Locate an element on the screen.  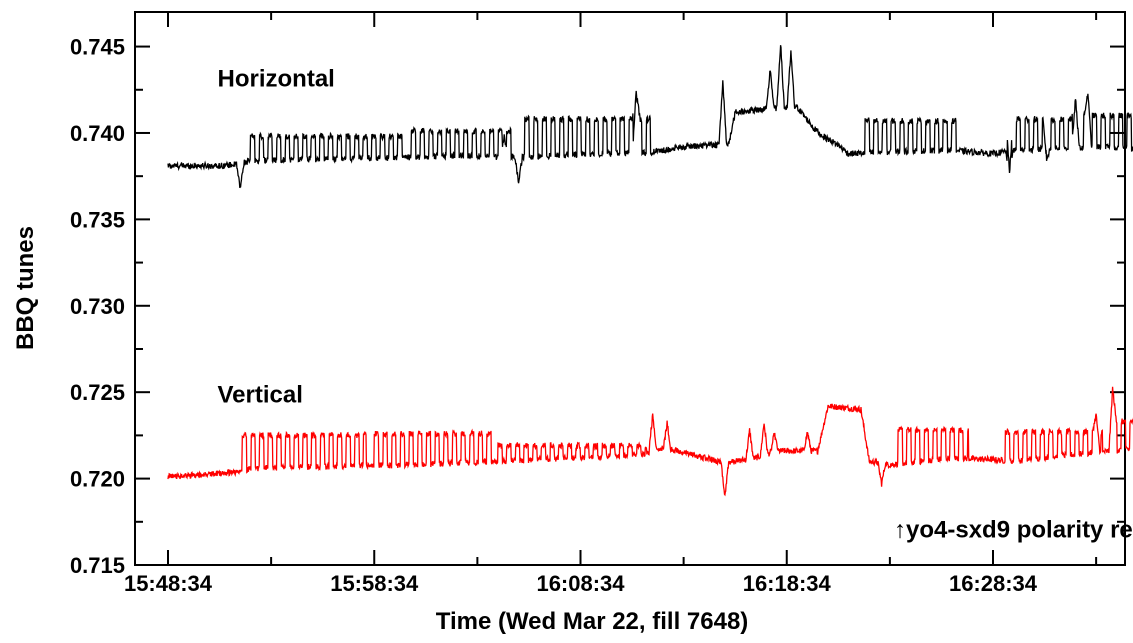
x-axis-label: Time (Wed Mar 22, fill 7648) is located at coordinates (592, 621).